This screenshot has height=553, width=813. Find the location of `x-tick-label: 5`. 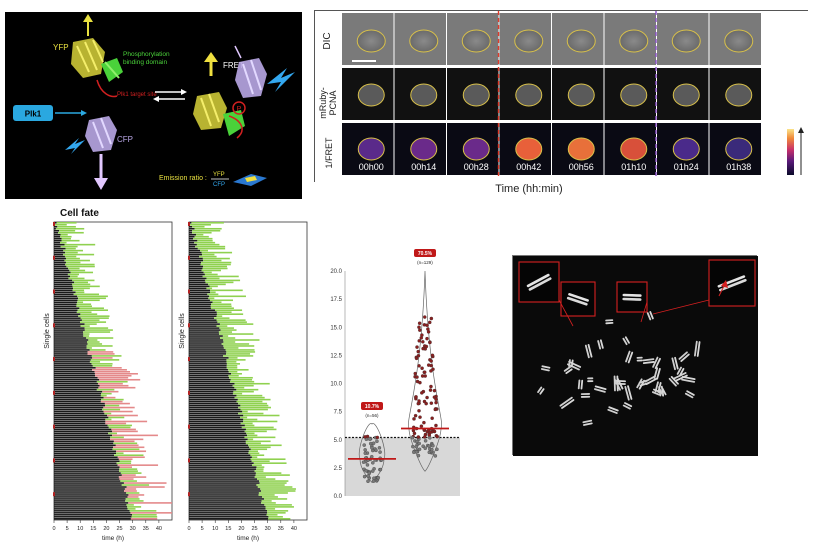

x-tick-label: 5 is located at coordinates (67, 529).